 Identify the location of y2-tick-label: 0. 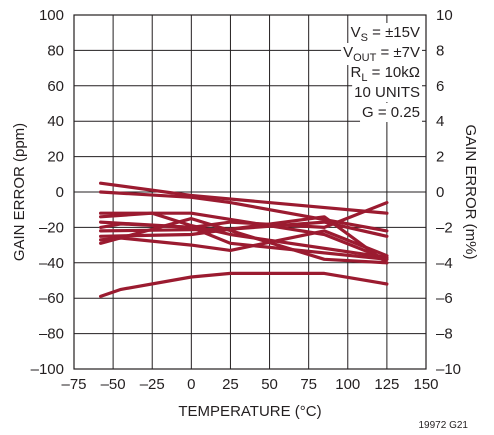
(440, 192).